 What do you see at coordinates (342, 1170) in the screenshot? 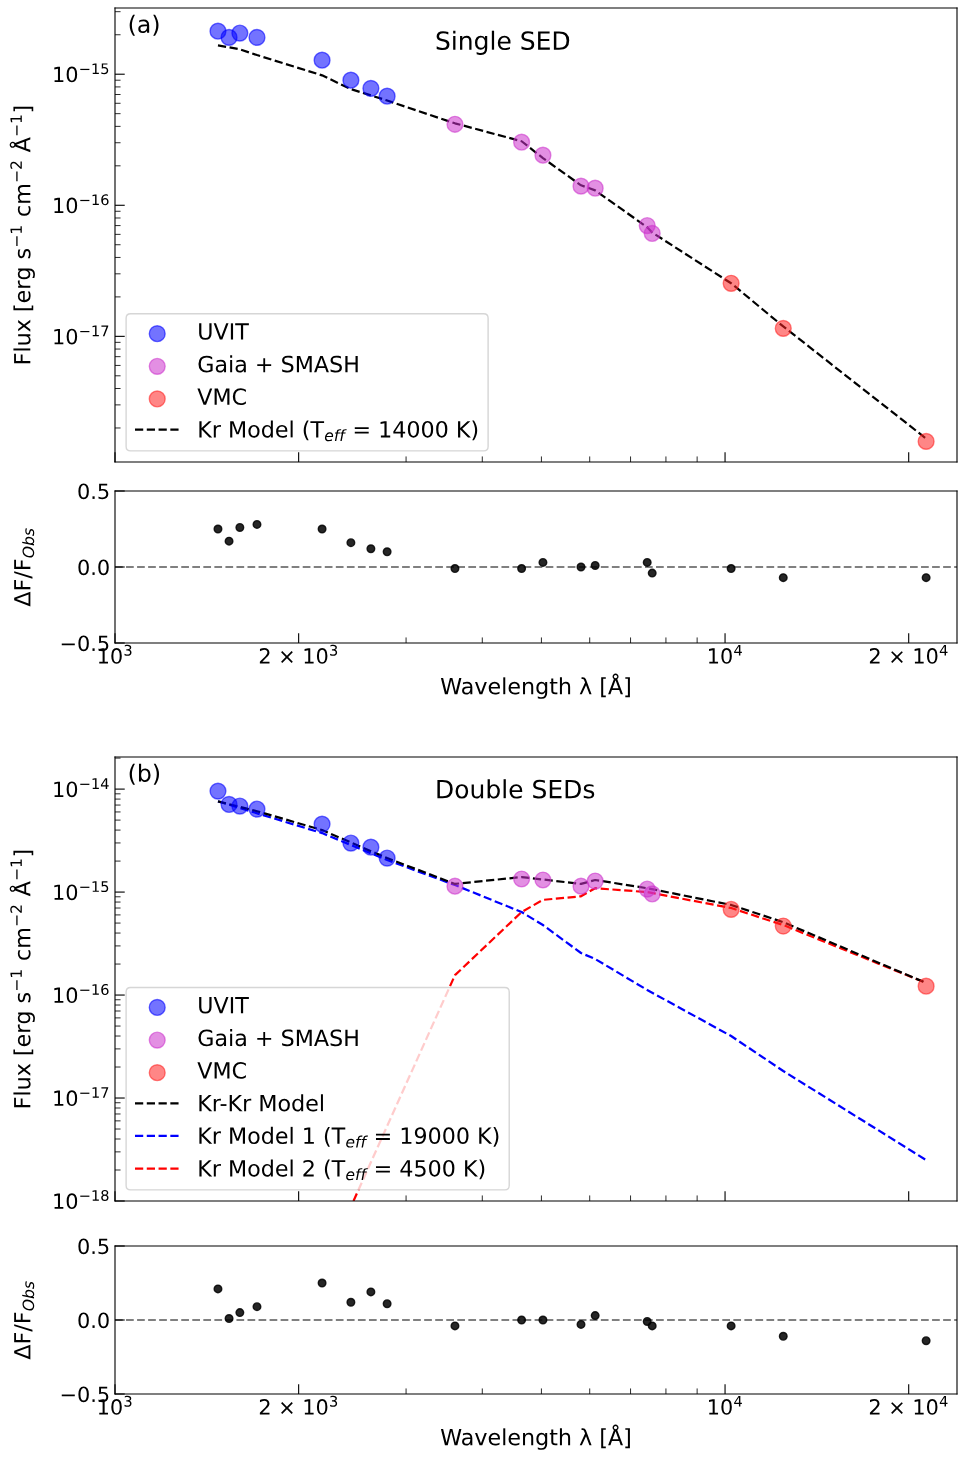
I see `legend-label: Kr Model 2 (T$_{eff}$ = 4500 K)` at bounding box center [342, 1170].